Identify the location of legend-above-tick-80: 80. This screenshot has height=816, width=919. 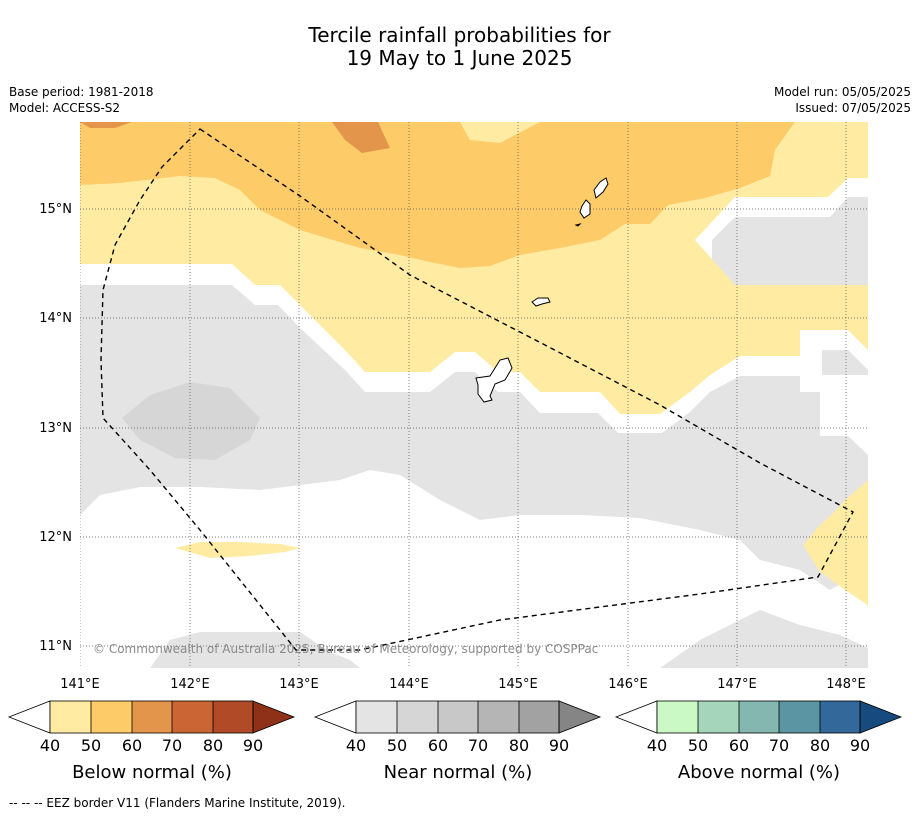
(820, 745).